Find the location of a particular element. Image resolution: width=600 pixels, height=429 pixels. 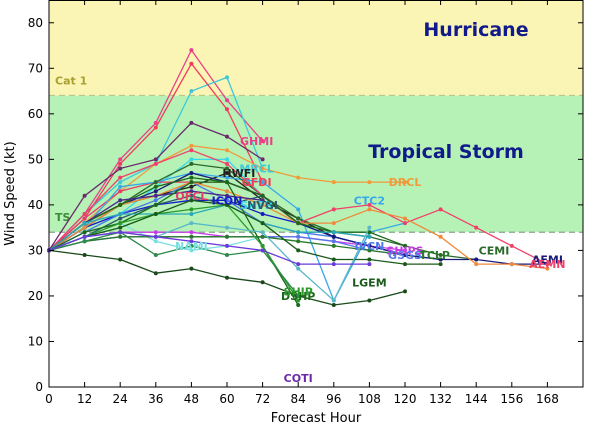

series-line-ship is located at coordinates (173, 252).